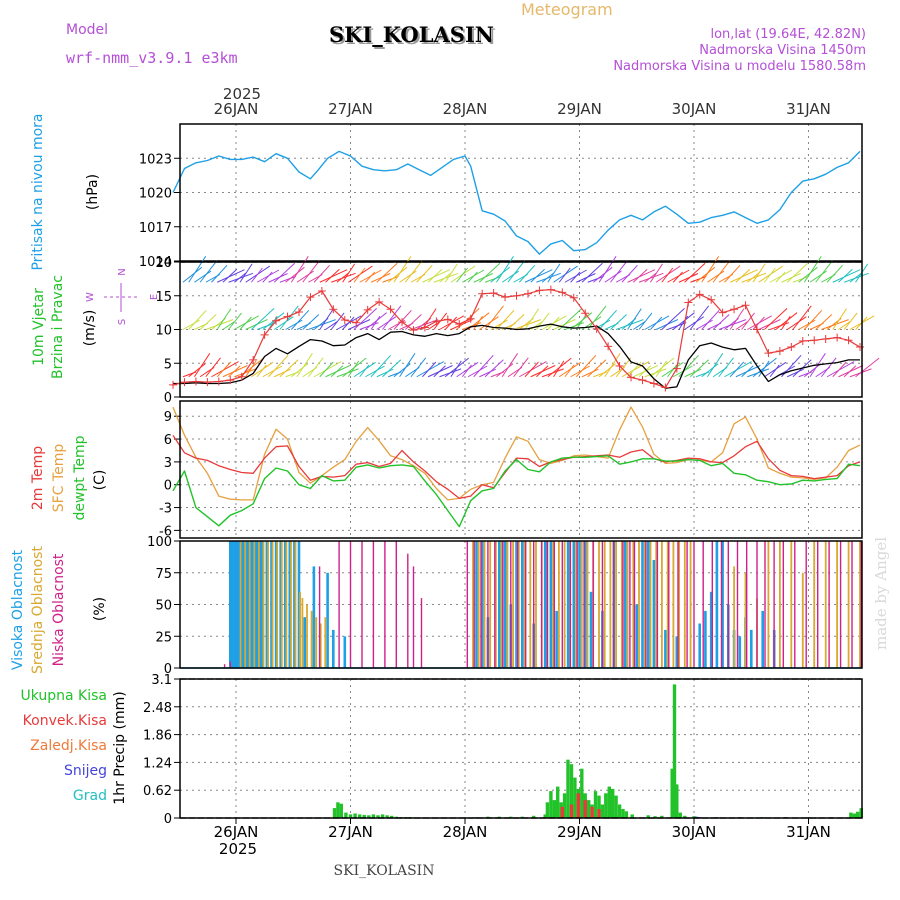 The height and width of the screenshot is (900, 900). What do you see at coordinates (782, 50) in the screenshot?
I see `altitude-label: Nadmorska Visina 1450m` at bounding box center [782, 50].